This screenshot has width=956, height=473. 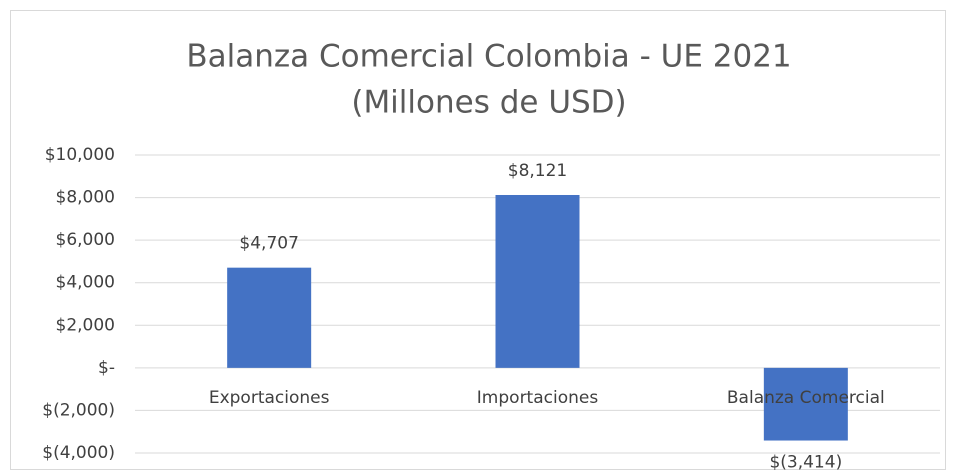 I want to click on y-tick-label: $6,000, so click(x=85, y=240).